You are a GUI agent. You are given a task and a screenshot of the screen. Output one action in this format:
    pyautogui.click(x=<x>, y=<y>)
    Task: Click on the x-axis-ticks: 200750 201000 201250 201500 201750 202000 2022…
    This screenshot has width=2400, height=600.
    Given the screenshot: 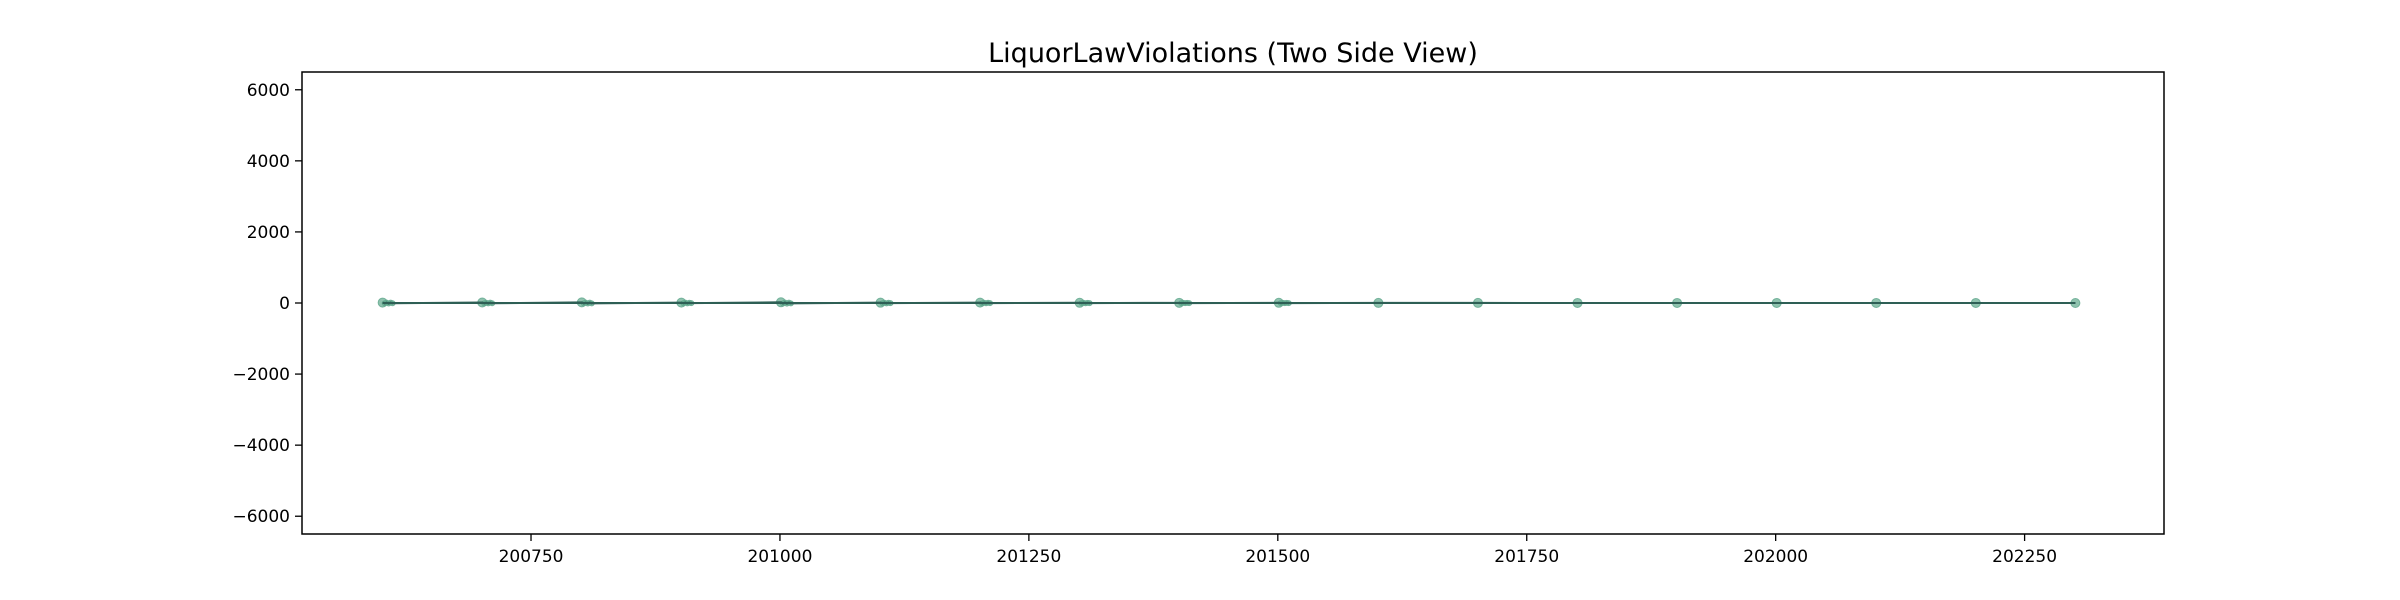 What is the action you would take?
    pyautogui.click(x=1278, y=550)
    